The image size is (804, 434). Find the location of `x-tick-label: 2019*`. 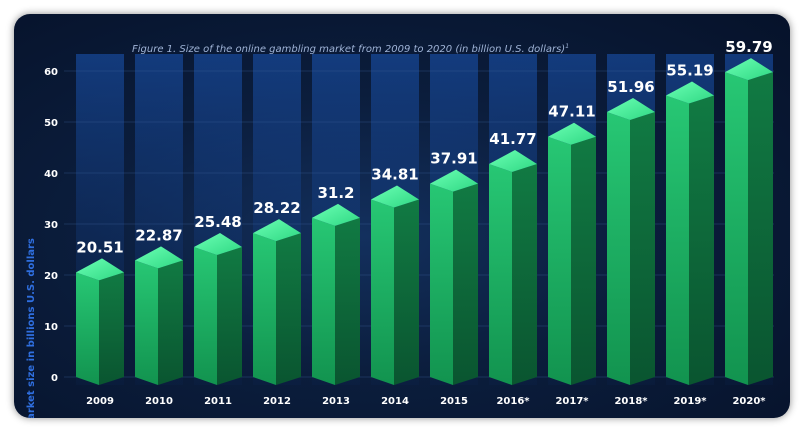

x-tick-label: 2019* is located at coordinates (690, 401).